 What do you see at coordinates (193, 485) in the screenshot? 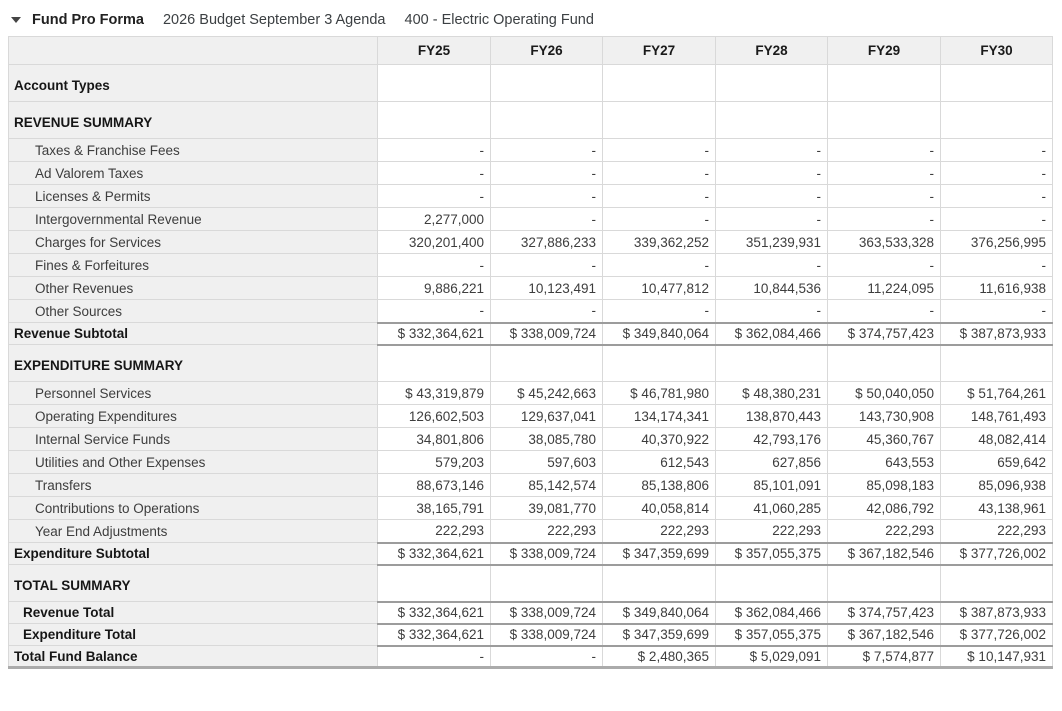
I see `row-label: Transfers` at bounding box center [193, 485].